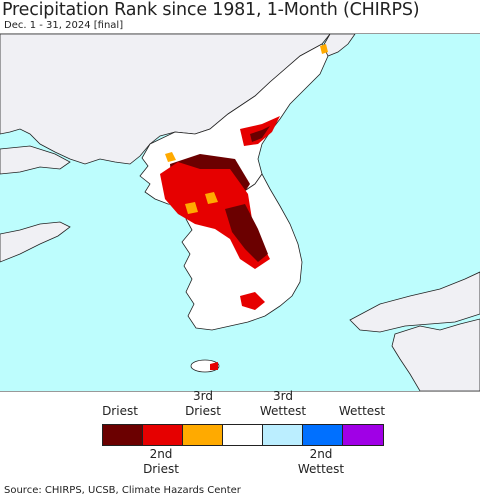  Describe the element at coordinates (203, 435) in the screenshot. I see `swatch-3rd-driest` at that location.